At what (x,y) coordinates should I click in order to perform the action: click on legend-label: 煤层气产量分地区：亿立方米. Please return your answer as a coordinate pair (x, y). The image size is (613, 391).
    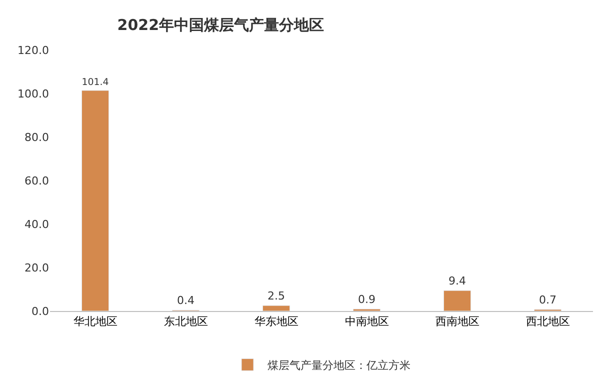
    Looking at the image, I should click on (339, 365).